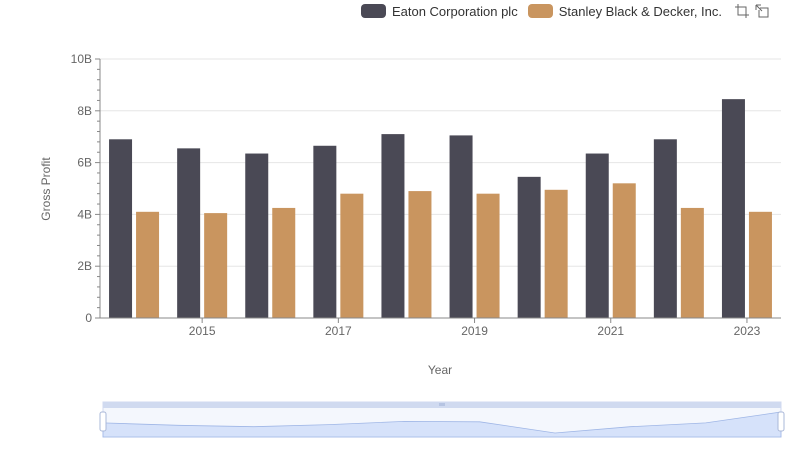  What do you see at coordinates (338, 331) in the screenshot?
I see `x-tick-label: 2017` at bounding box center [338, 331].